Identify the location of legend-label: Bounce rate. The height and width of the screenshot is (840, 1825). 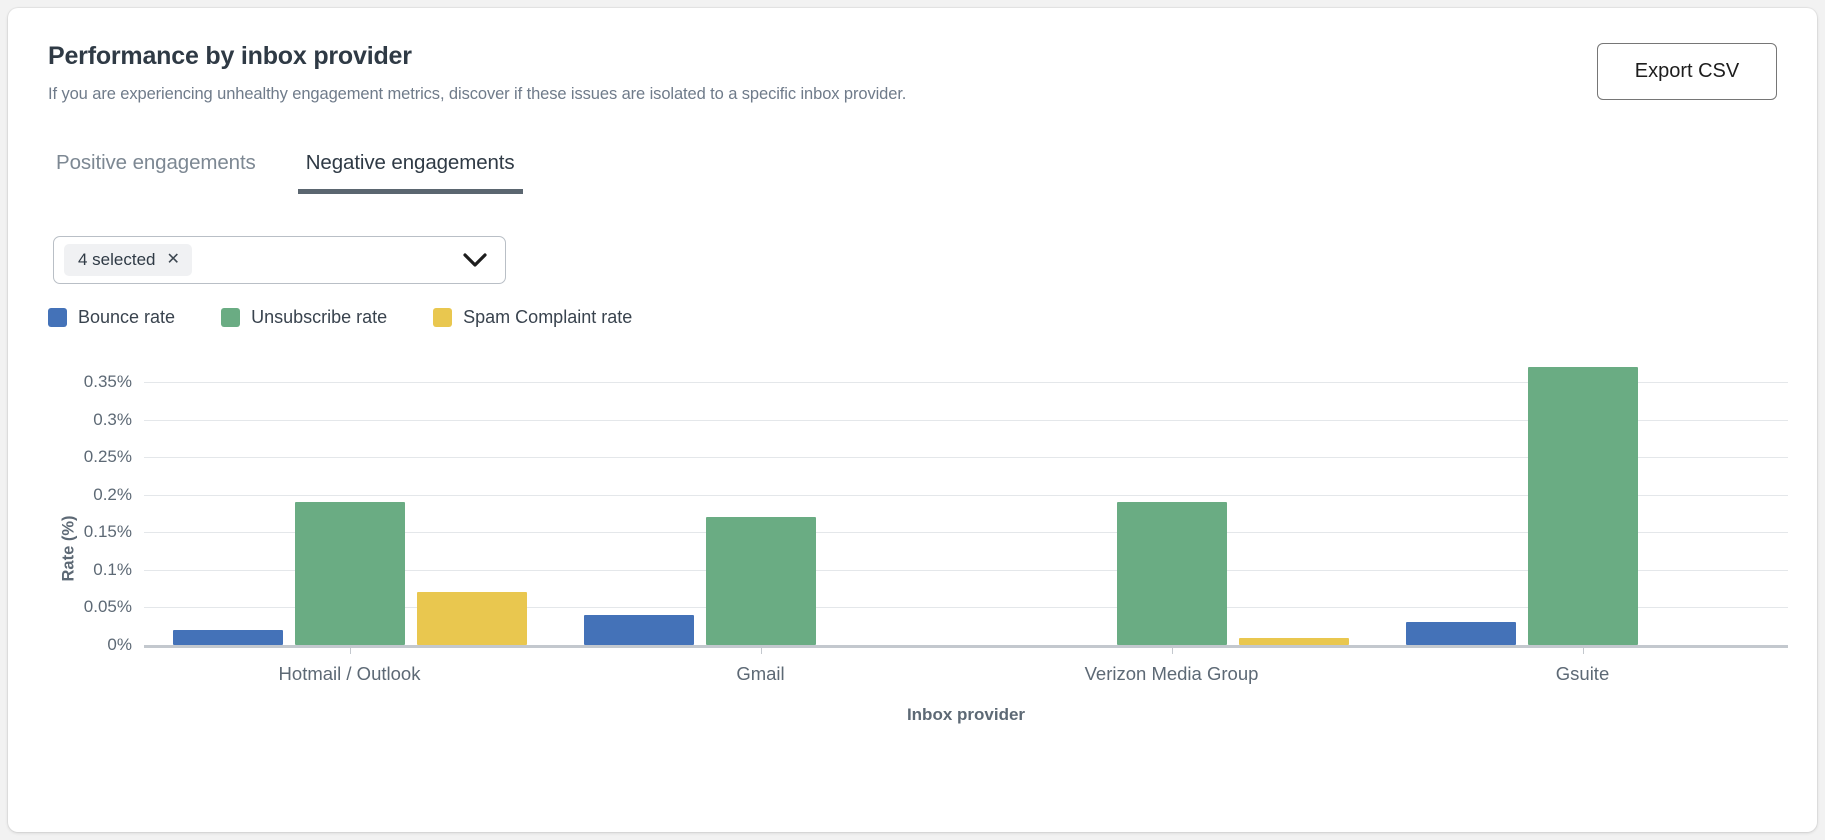
(127, 317).